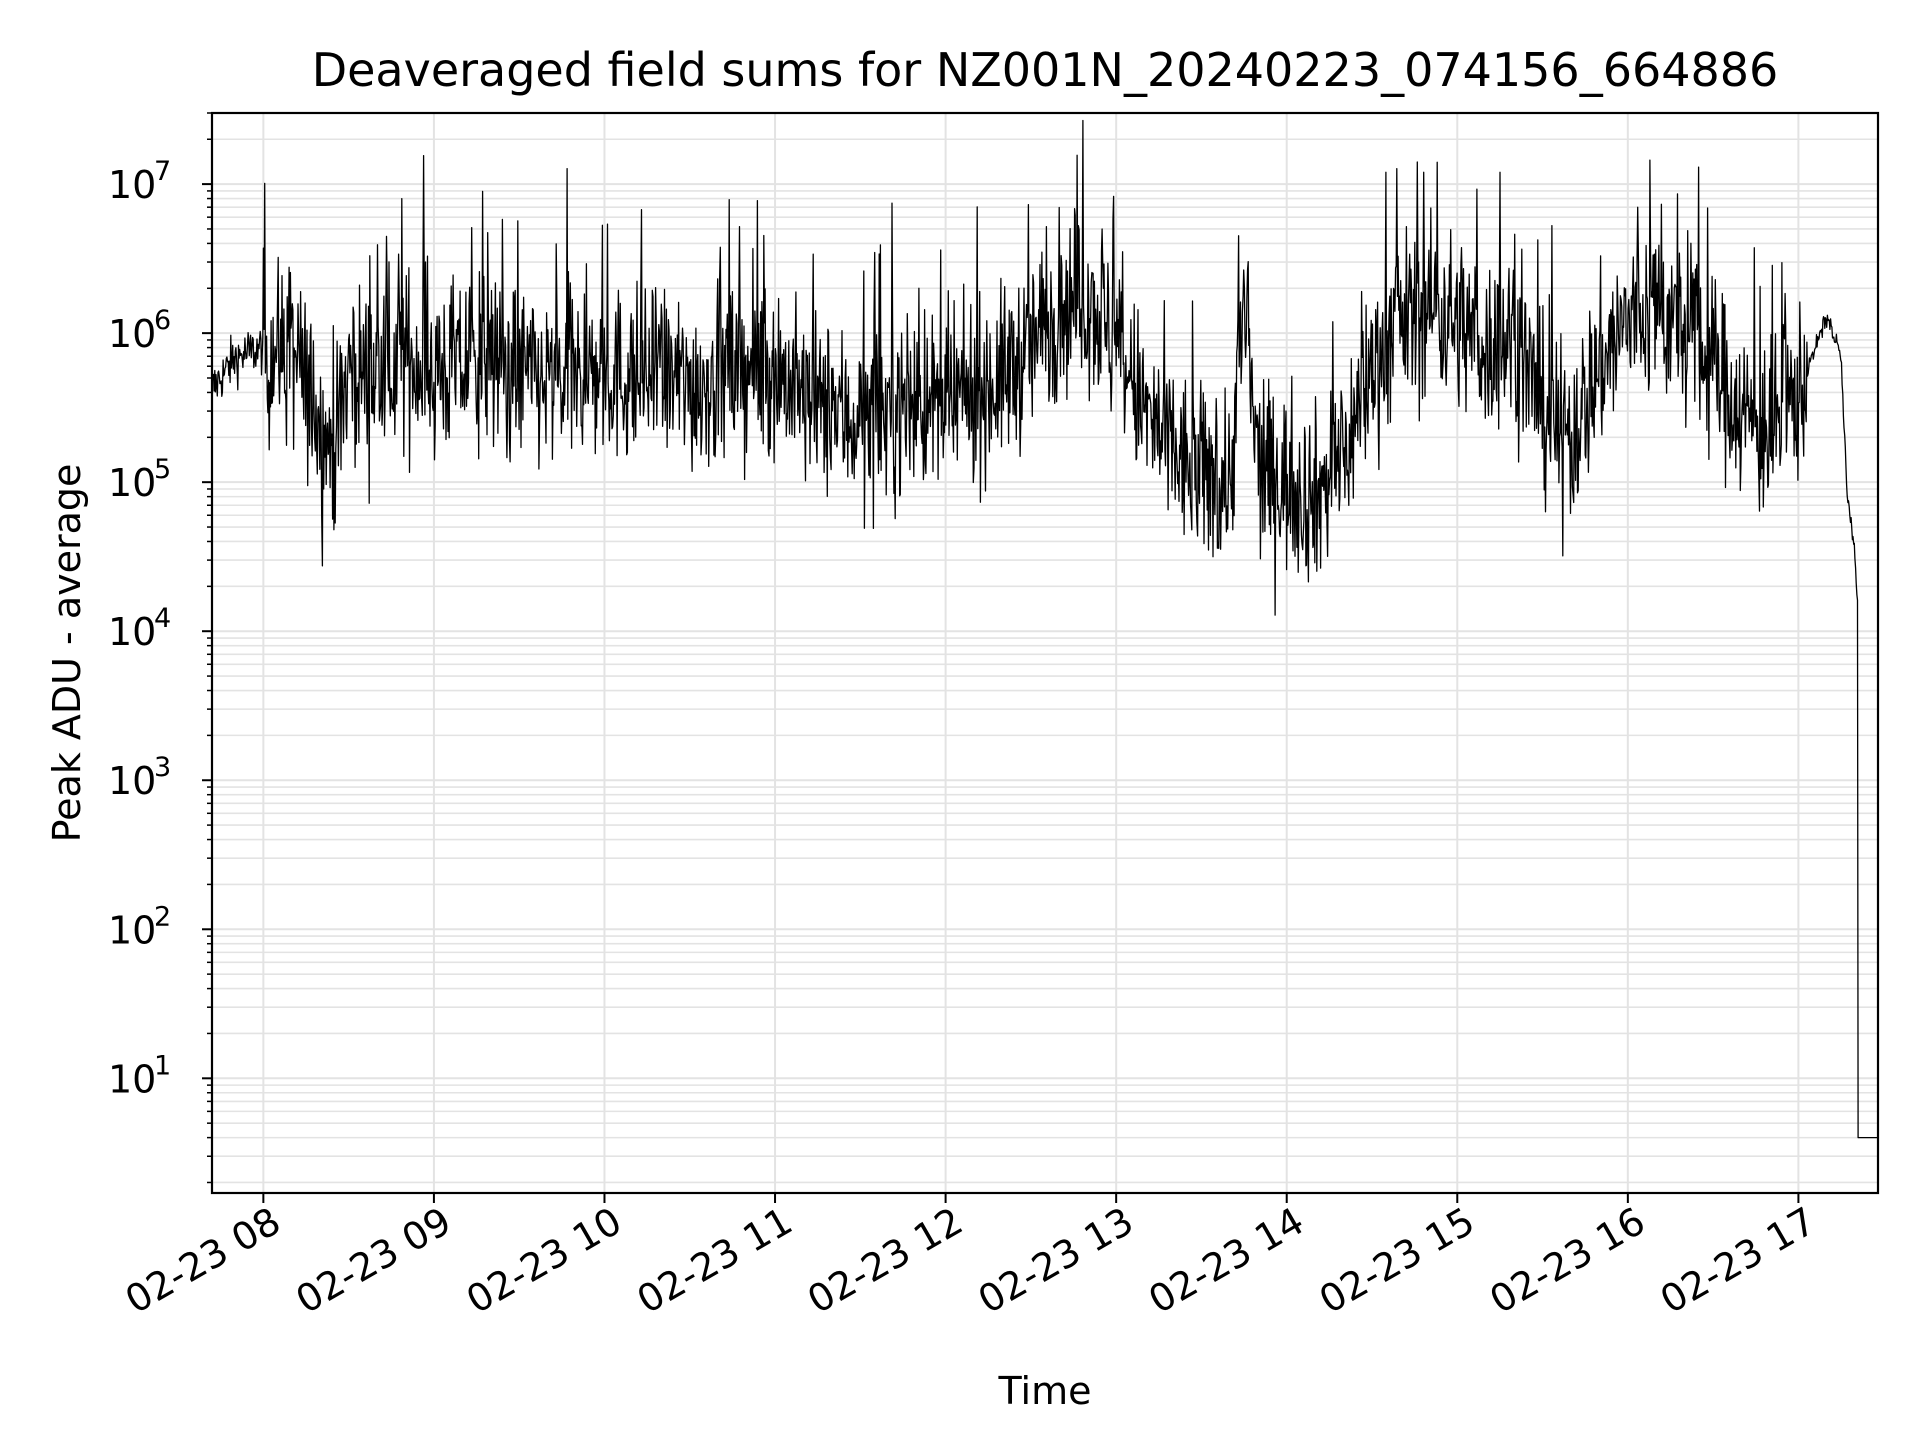  What do you see at coordinates (162, 320) in the screenshot?
I see `y-tick-exponent: 6` at bounding box center [162, 320].